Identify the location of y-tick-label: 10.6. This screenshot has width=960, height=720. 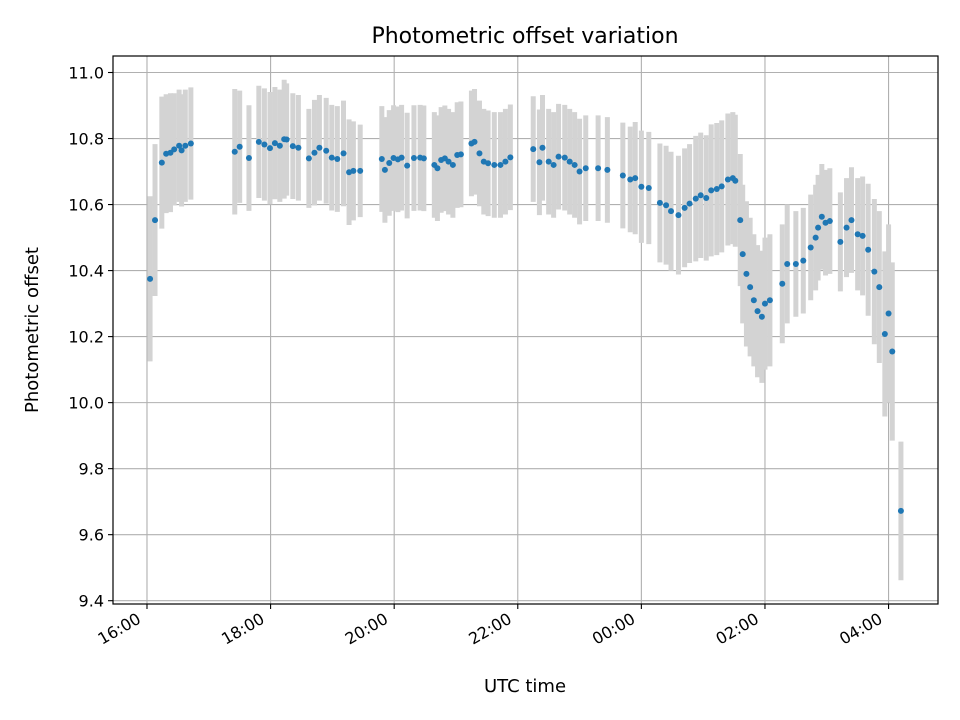
(86, 205).